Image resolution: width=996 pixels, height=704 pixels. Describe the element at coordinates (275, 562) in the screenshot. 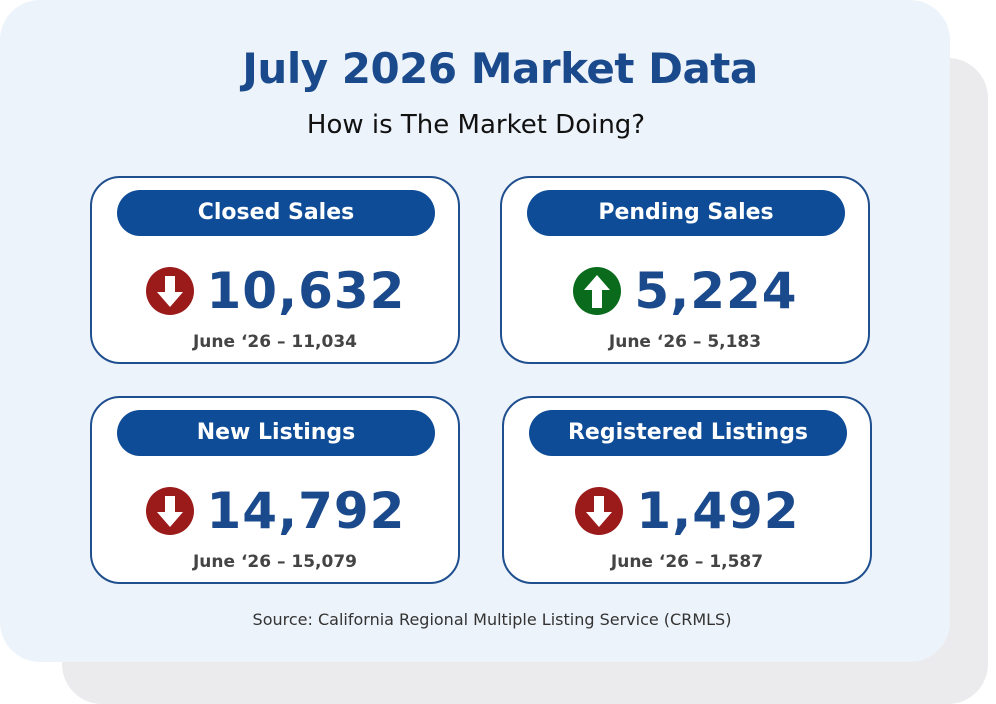

I see `card-previous: June ‘26 – 15,079` at that location.